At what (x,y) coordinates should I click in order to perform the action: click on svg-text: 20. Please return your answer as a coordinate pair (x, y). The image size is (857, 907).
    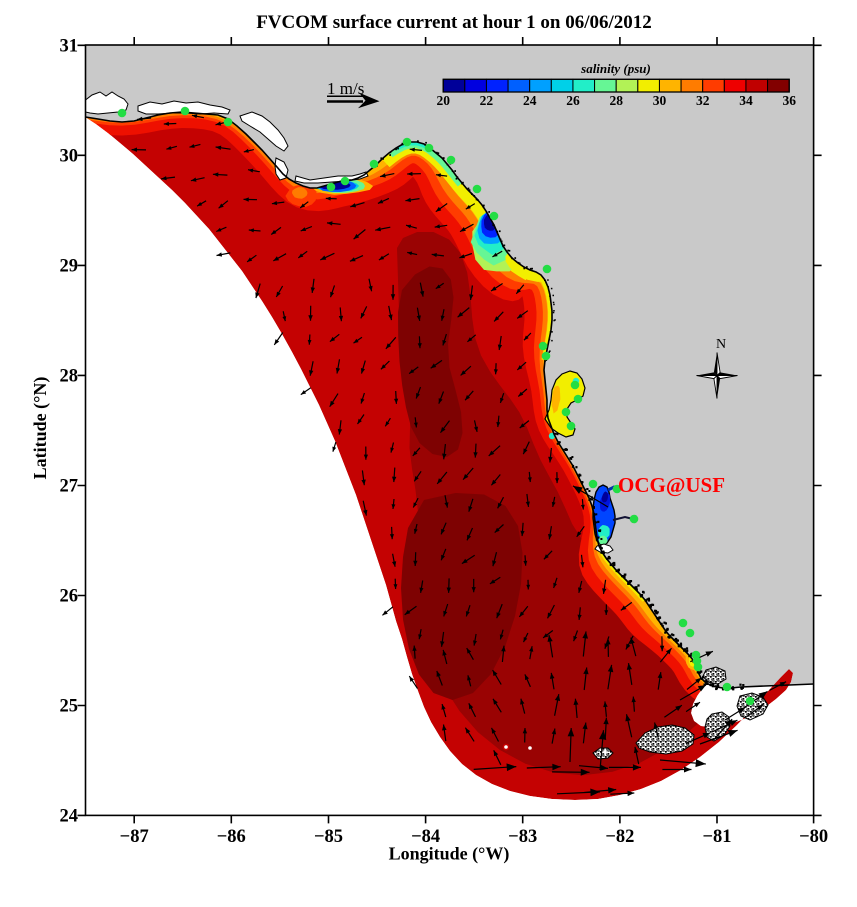
    Looking at the image, I should click on (443, 100).